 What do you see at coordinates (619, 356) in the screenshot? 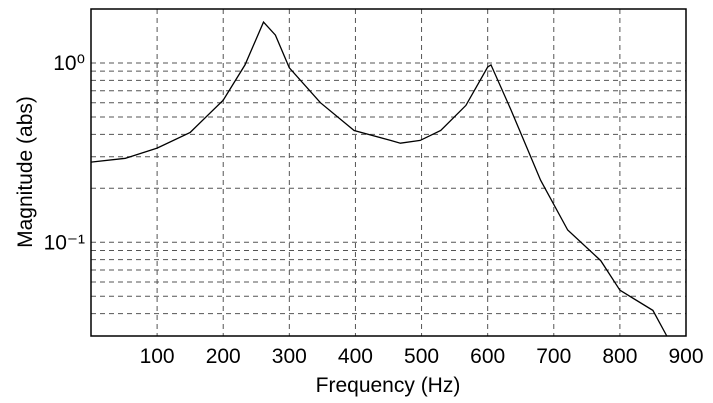
I see `x-tick-label: 800` at bounding box center [619, 356].